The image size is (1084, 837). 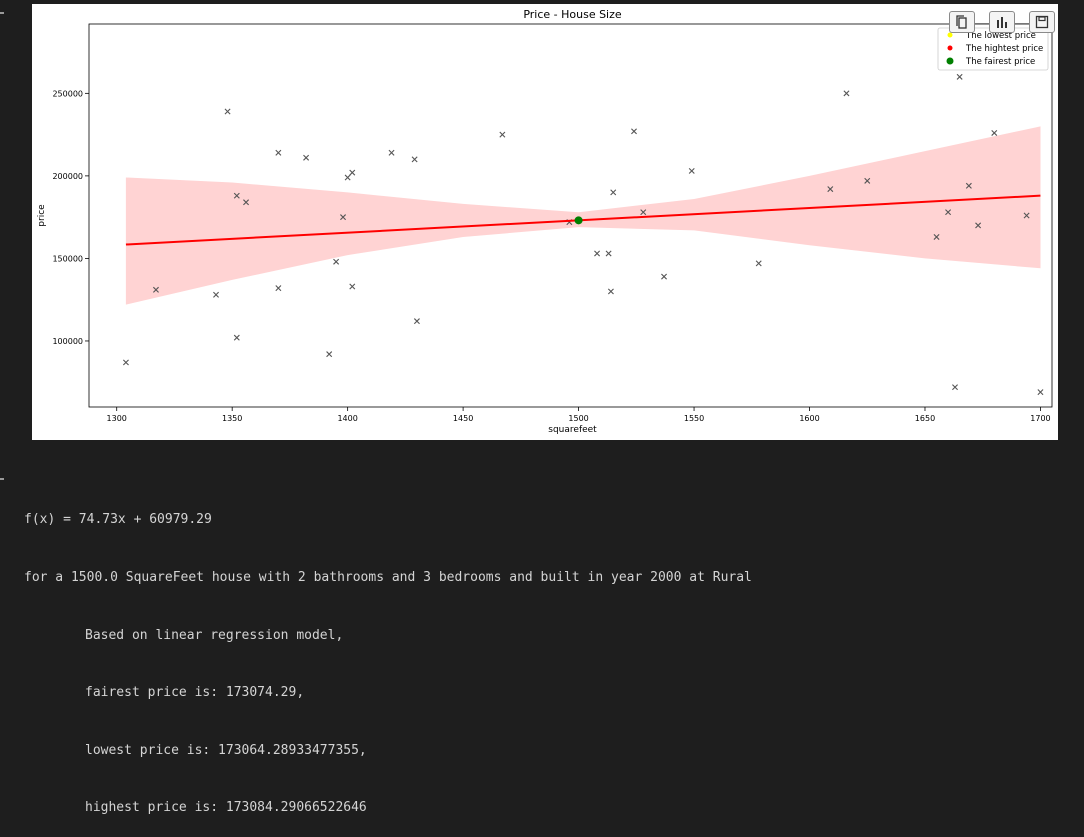 I want to click on y-tick-label: 100000, so click(x=67, y=341).